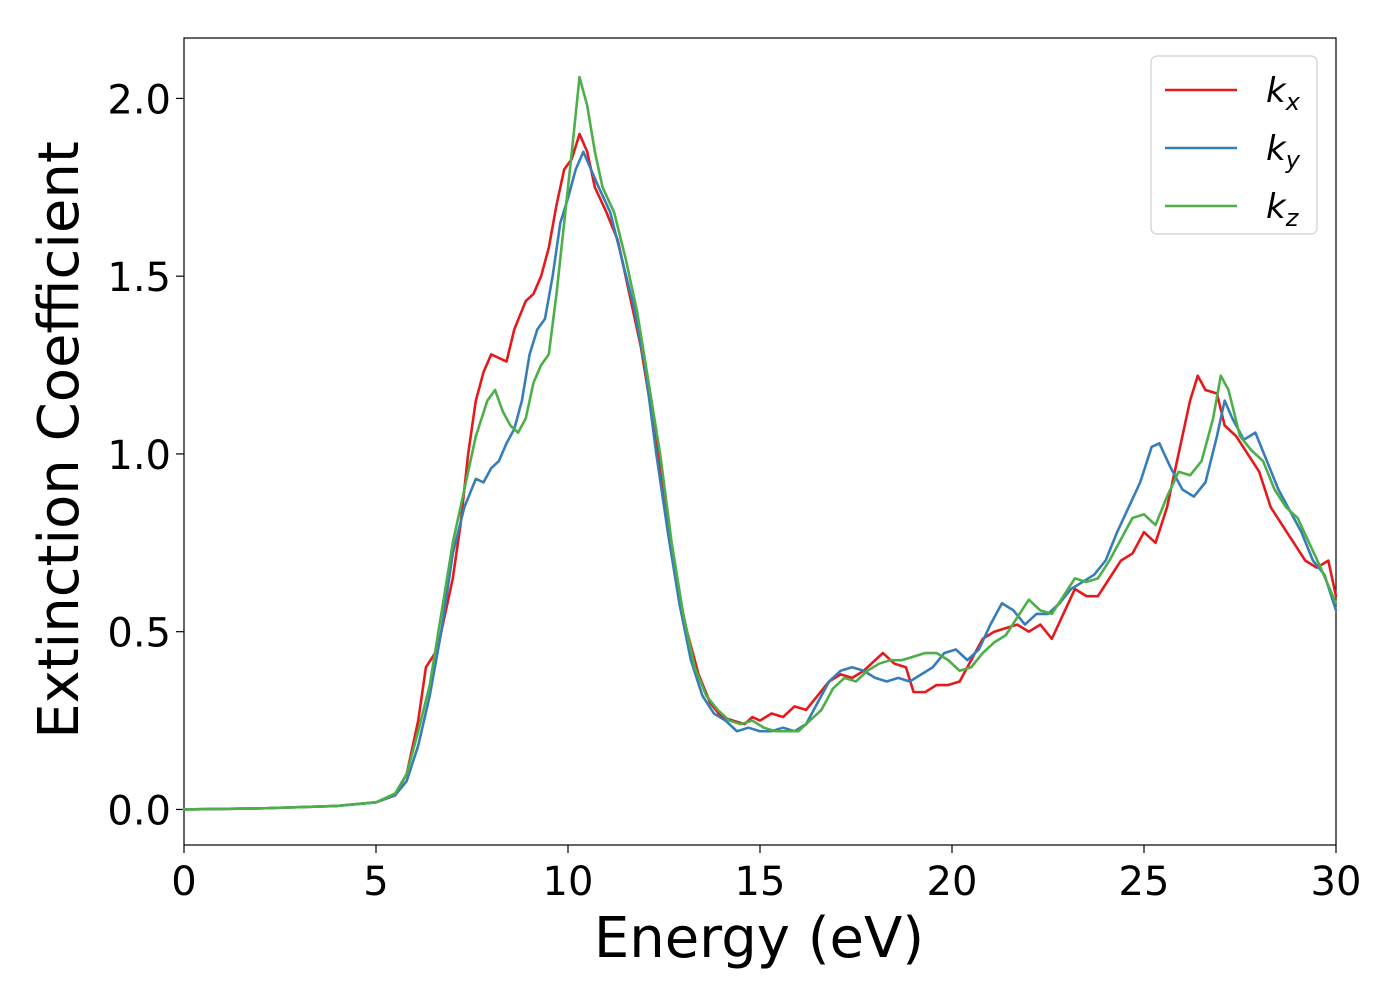 This screenshot has height=1000, width=1400. Describe the element at coordinates (139, 100) in the screenshot. I see `y-tick-label: 2.0` at that location.